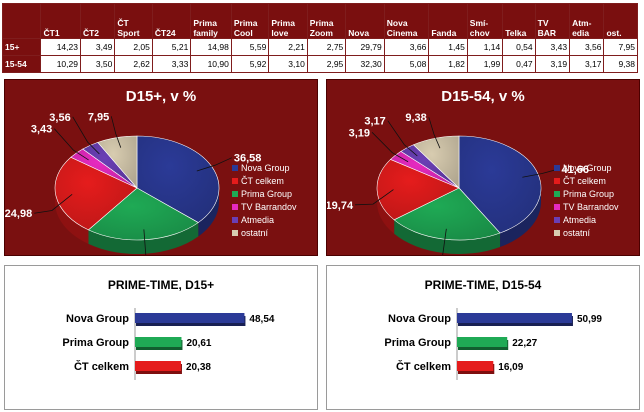 This screenshot has height=412, width=644. Describe the element at coordinates (171, 64) in the screenshot. I see `table-cell: 3,33` at that location.